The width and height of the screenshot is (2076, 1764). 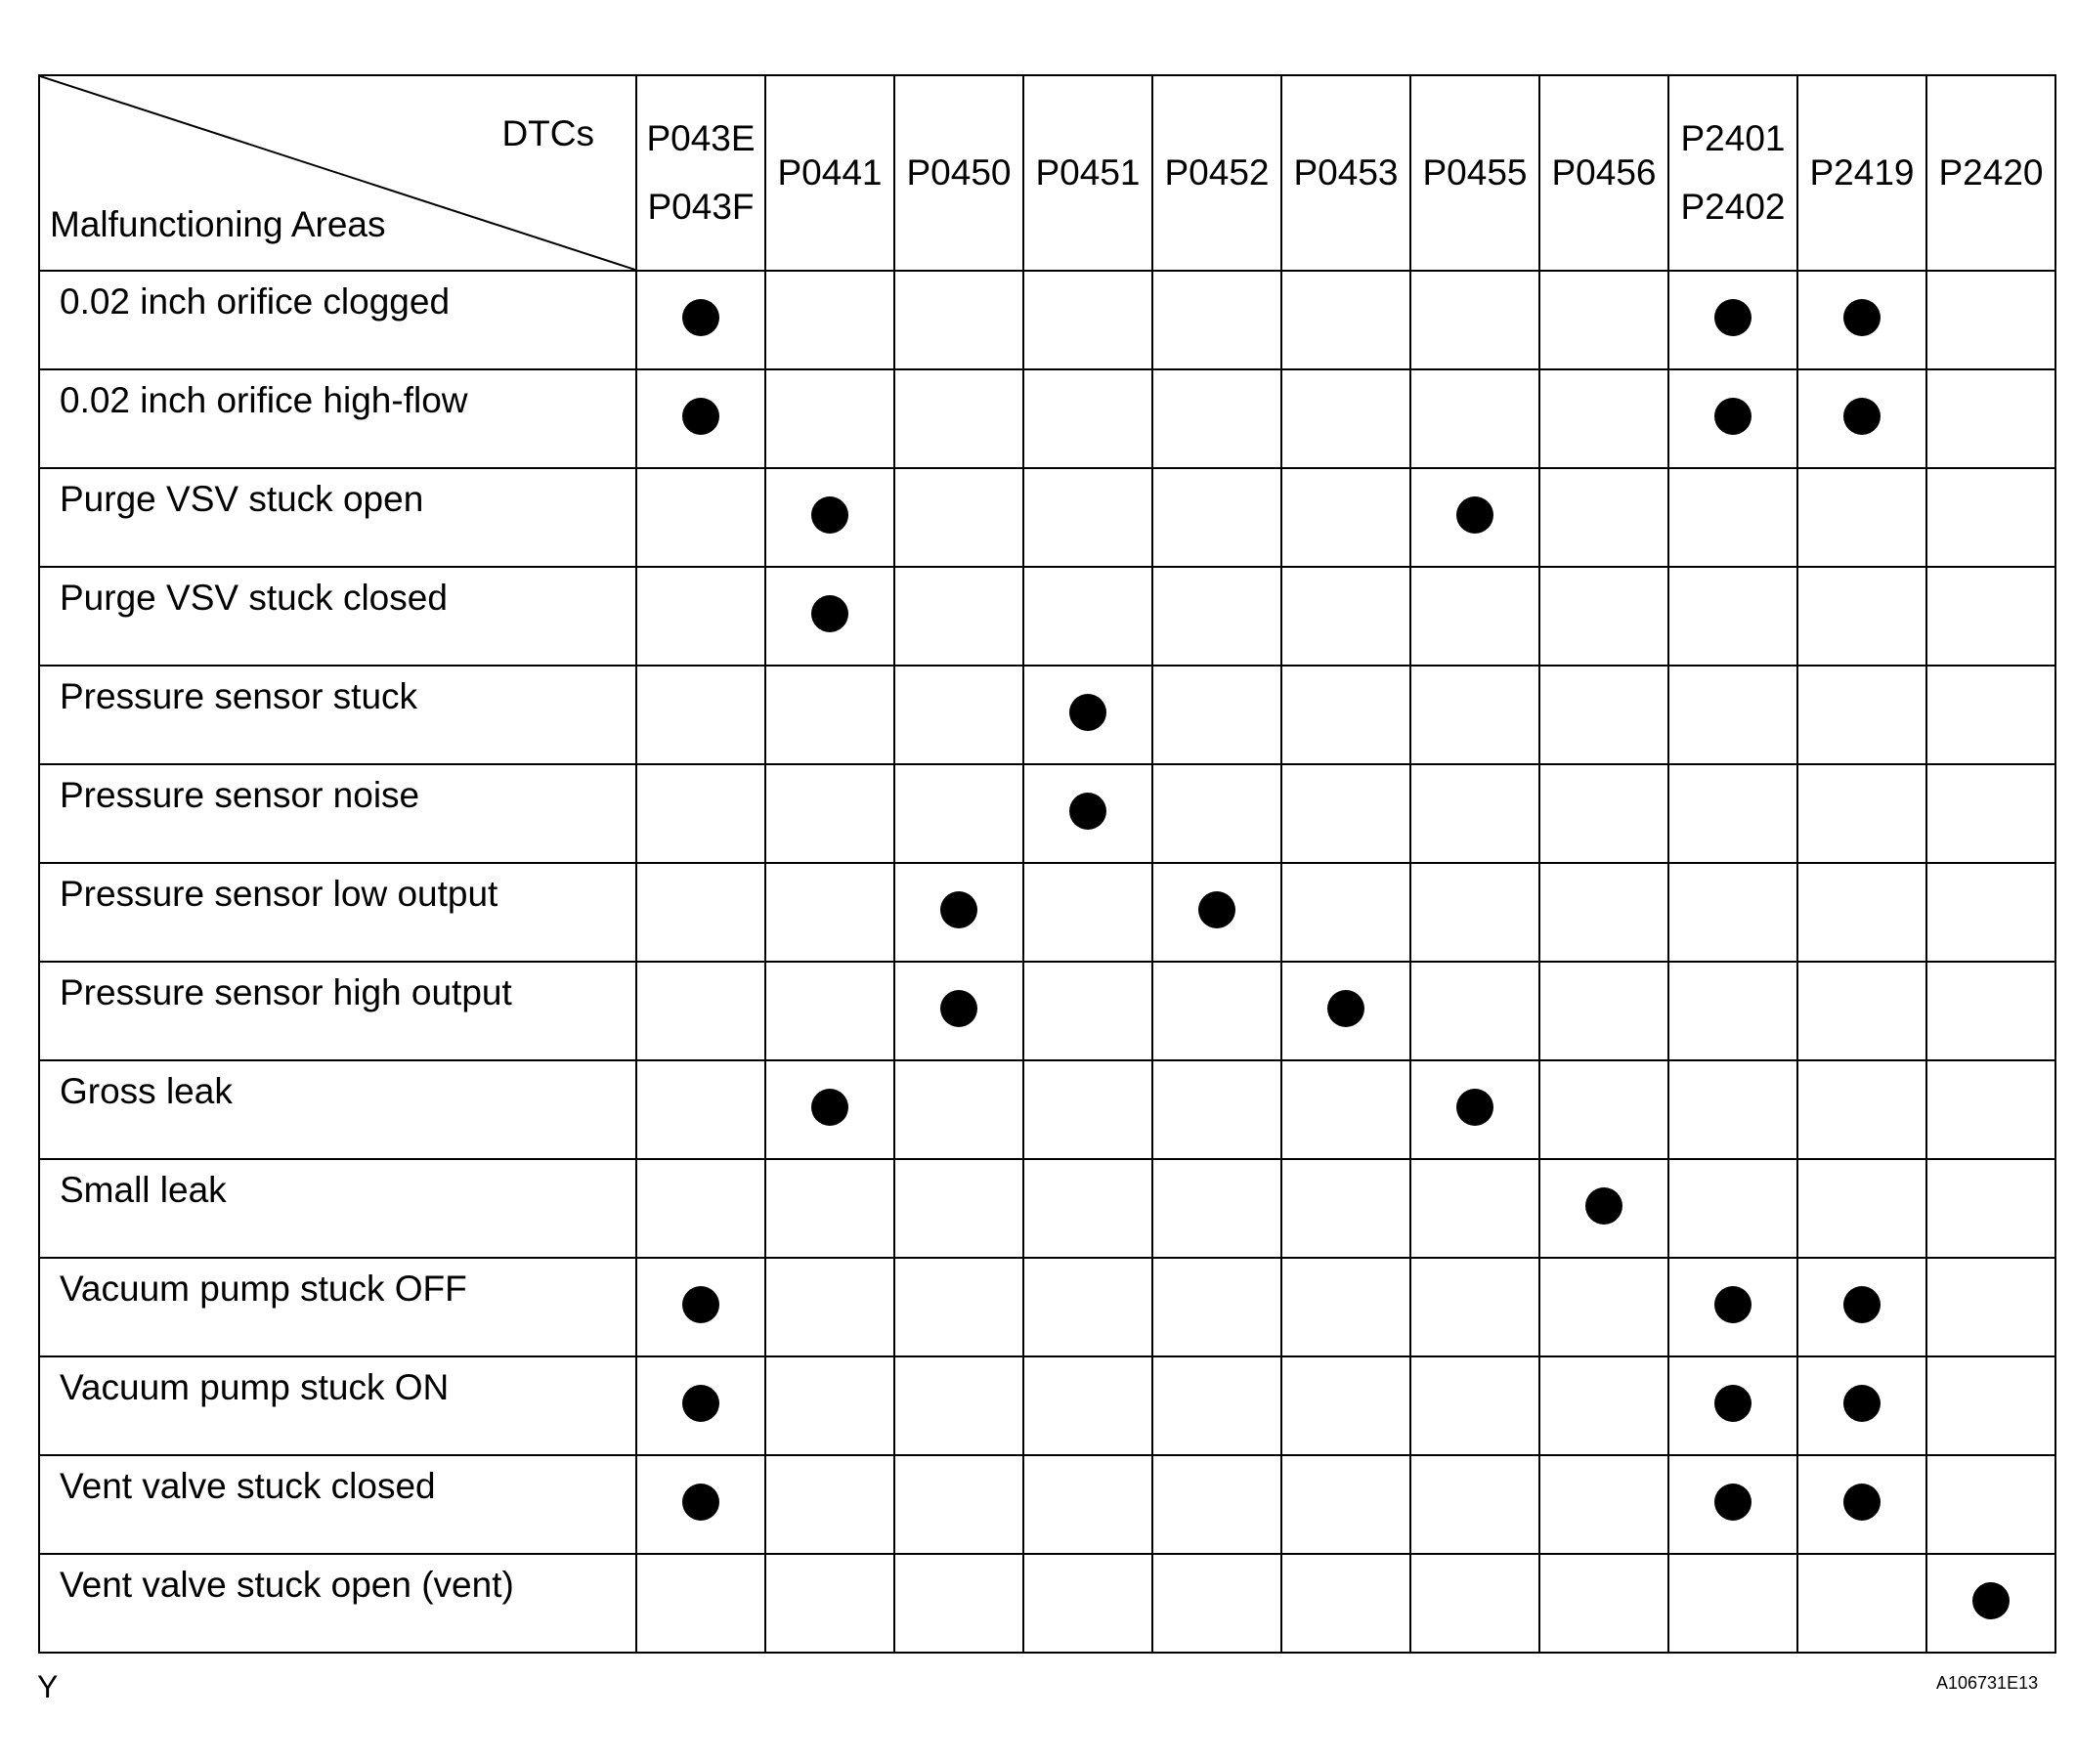 What do you see at coordinates (1862, 172) in the screenshot?
I see `dtc-code: P2419` at bounding box center [1862, 172].